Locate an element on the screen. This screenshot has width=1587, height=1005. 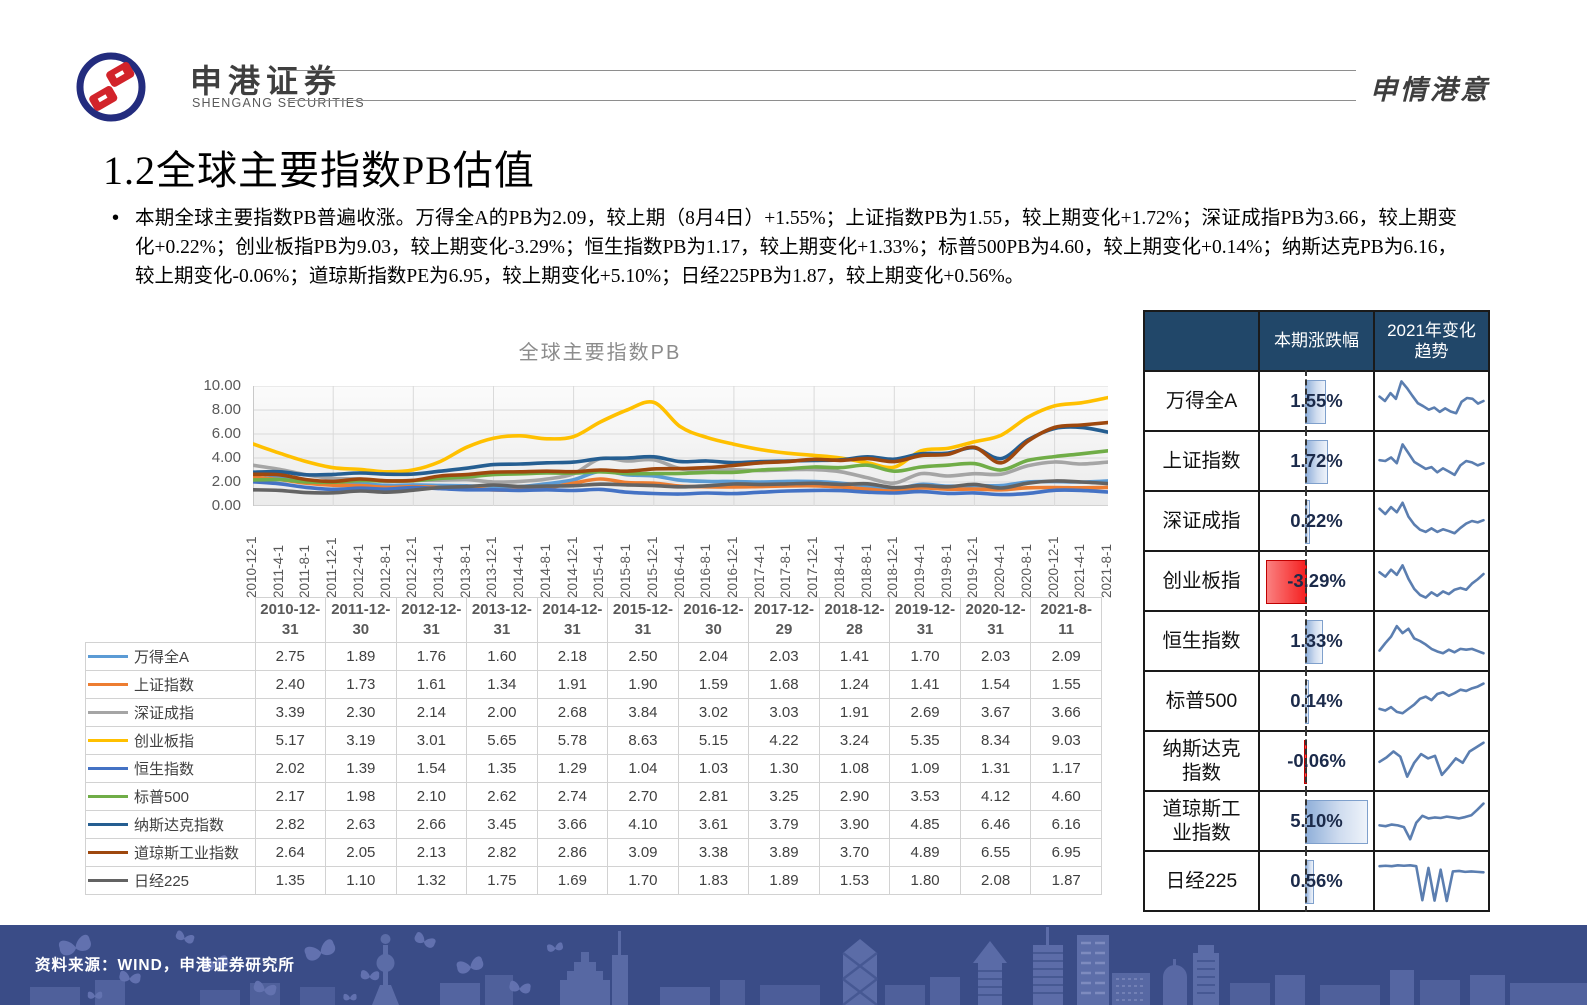
y-axis-tick: 4.00 is located at coordinates (226, 457).